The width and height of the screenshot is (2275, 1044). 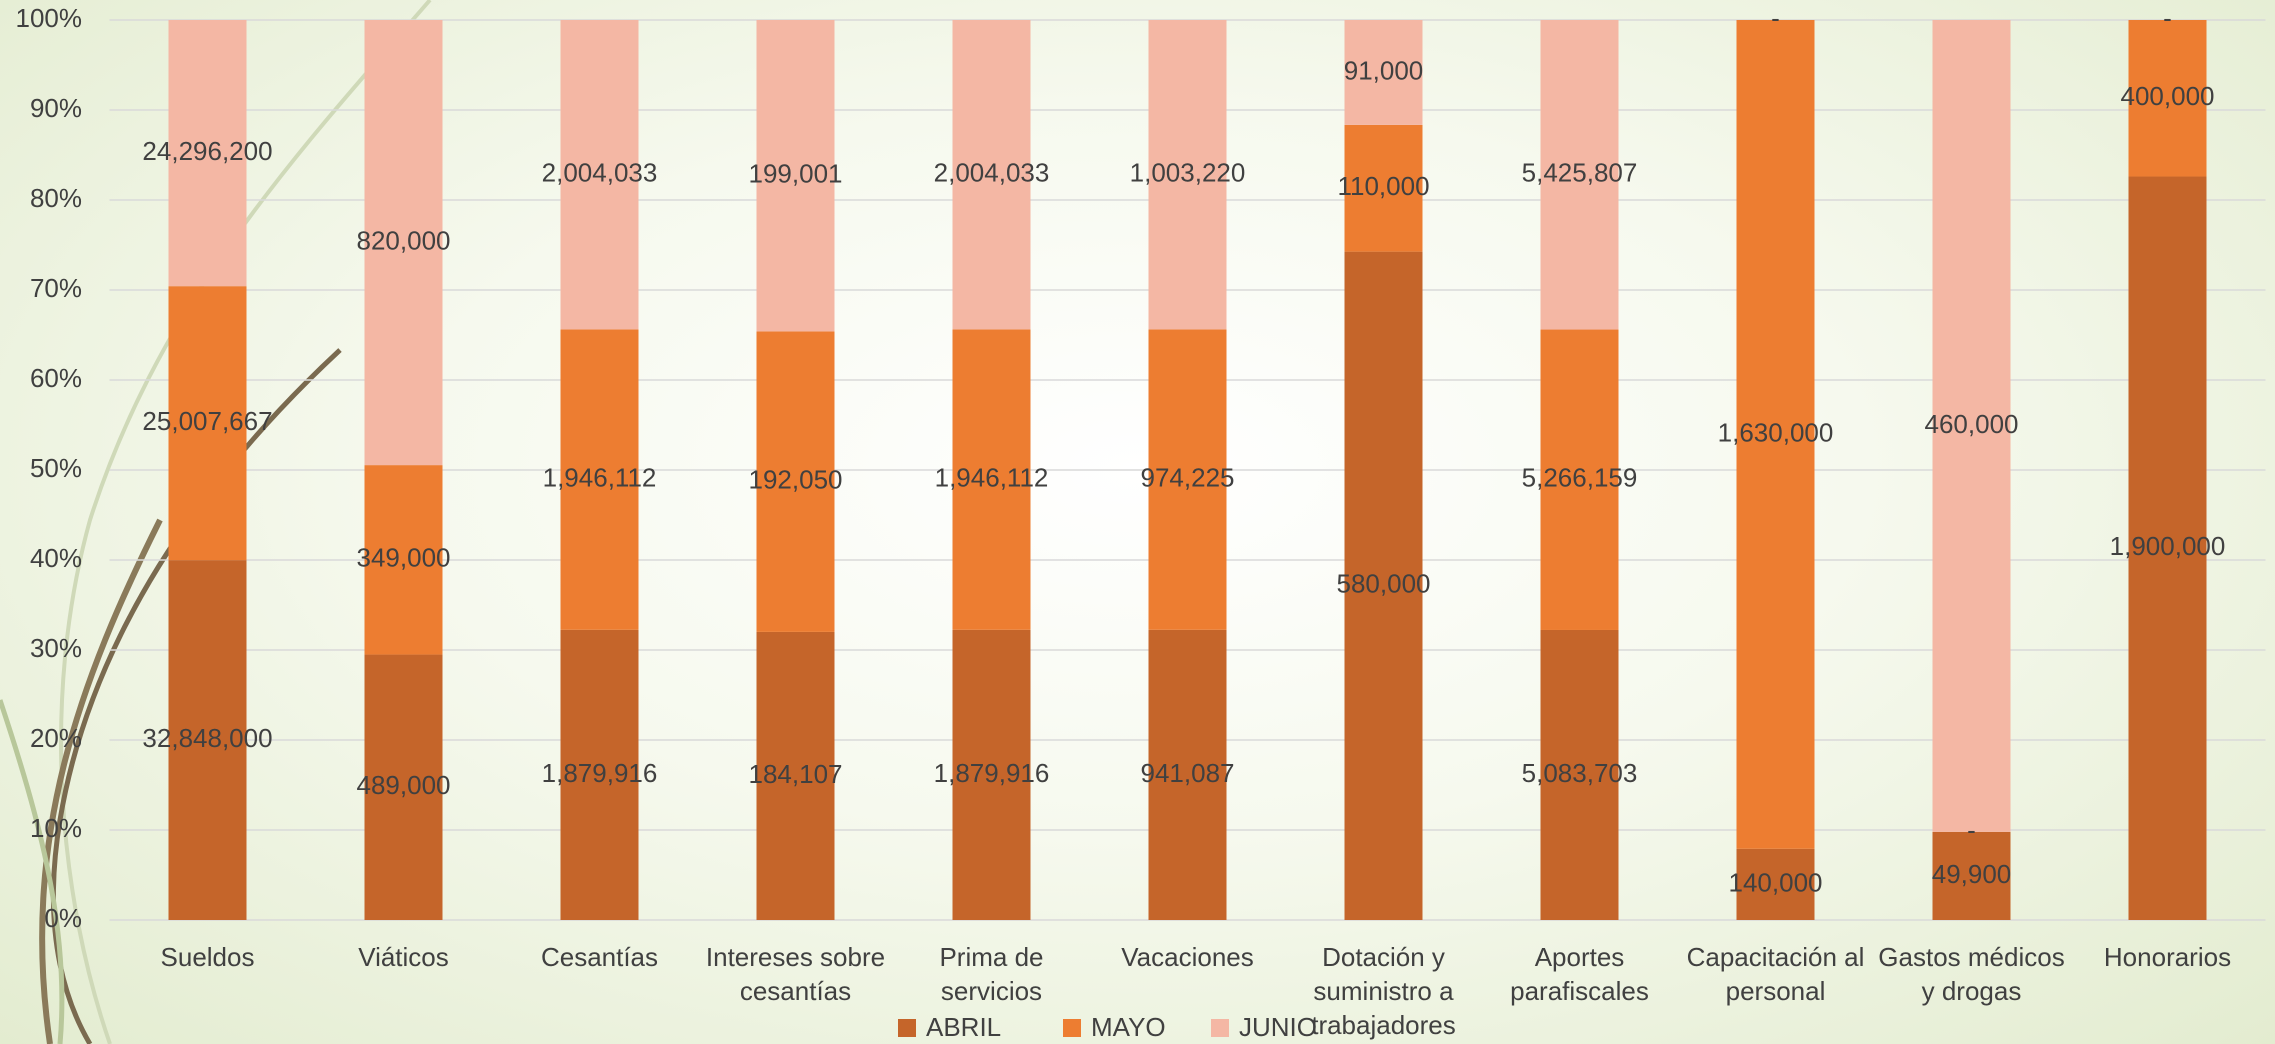 I want to click on data-label: 5,266,159, so click(x=1580, y=478).